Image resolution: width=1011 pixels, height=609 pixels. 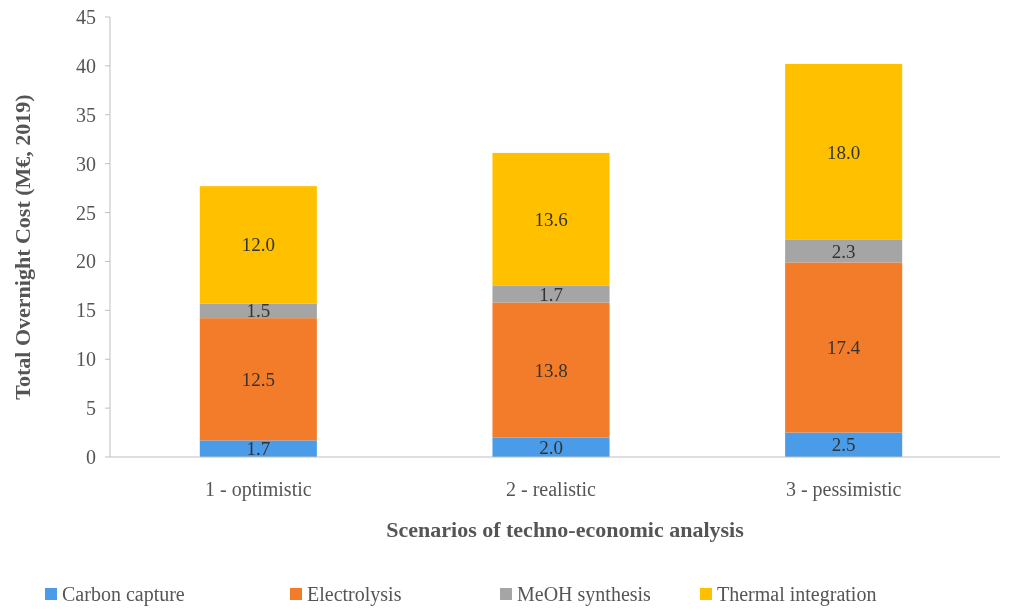 I want to click on data-label: 17.4, so click(x=844, y=348).